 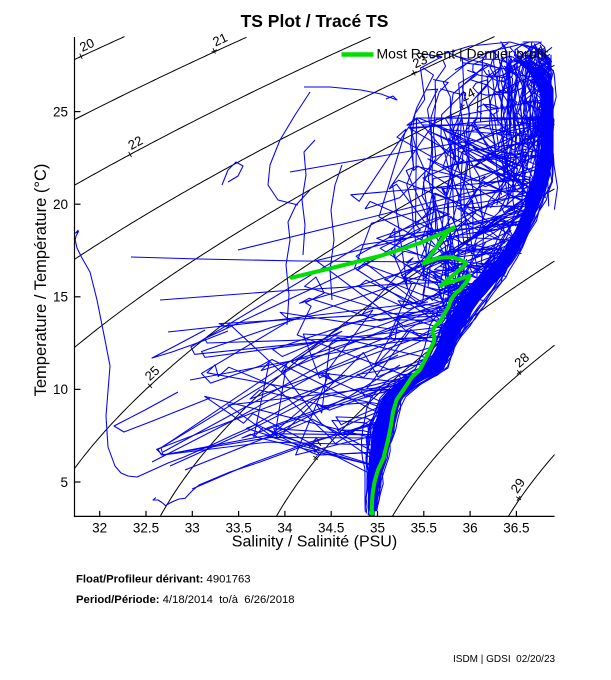 What do you see at coordinates (470, 528) in the screenshot?
I see `svg-text: 36` at bounding box center [470, 528].